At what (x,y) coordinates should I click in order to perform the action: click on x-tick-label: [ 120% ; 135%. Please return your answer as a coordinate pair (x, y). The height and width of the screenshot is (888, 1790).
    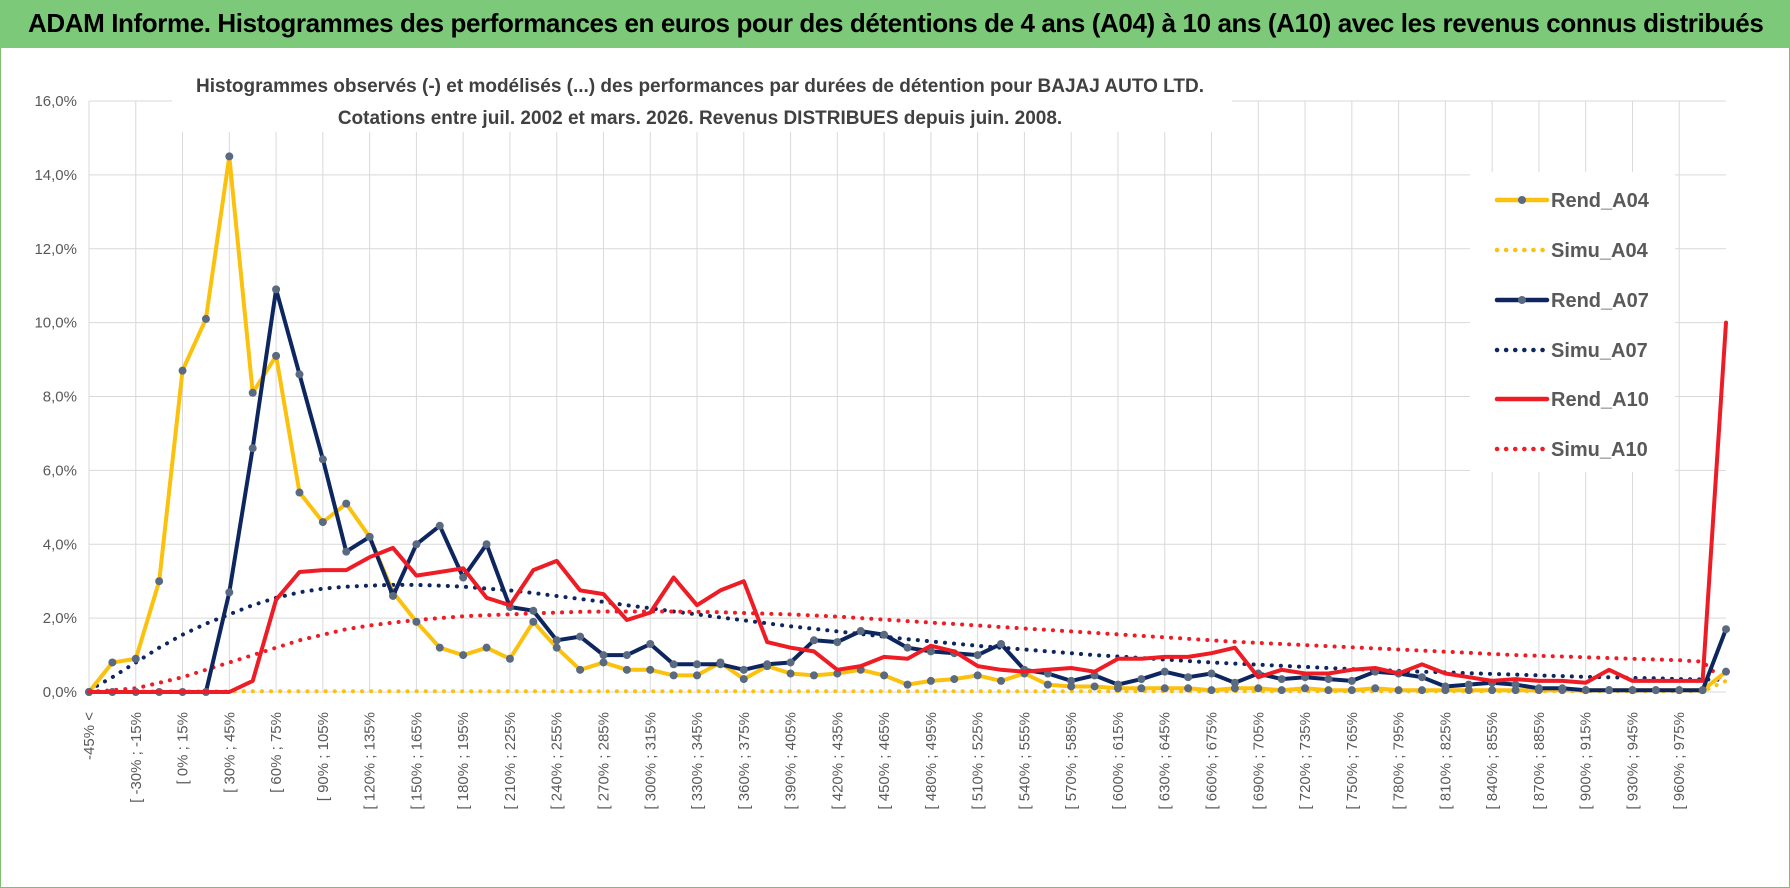
    Looking at the image, I should click on (370, 761).